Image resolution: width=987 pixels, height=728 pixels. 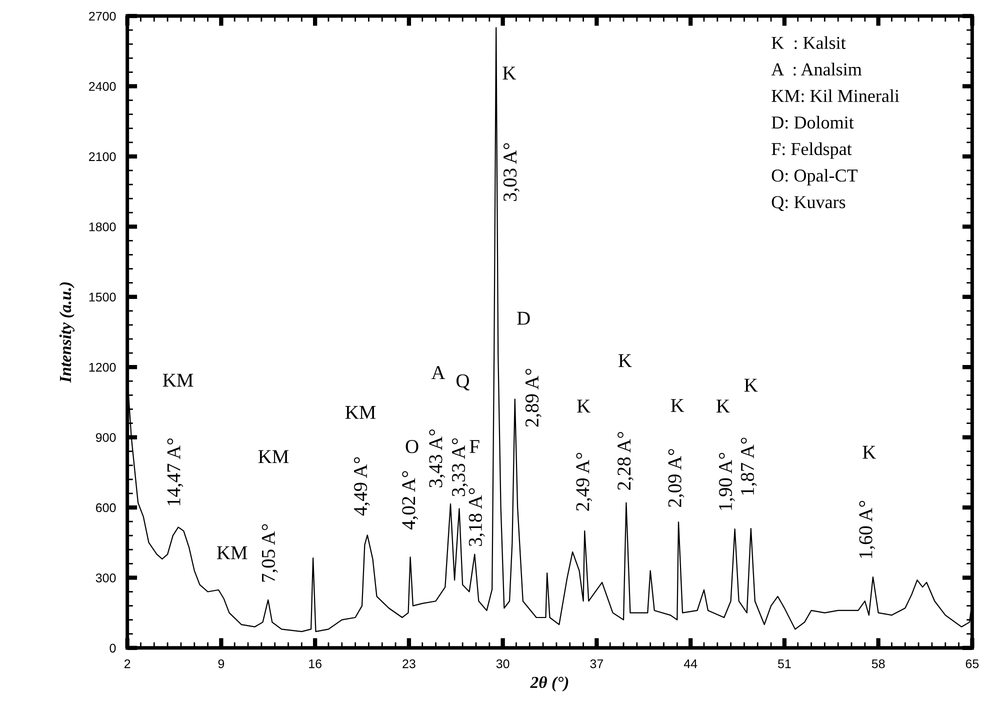 I want to click on x-axis-title: 2θ (°), so click(x=549, y=684).